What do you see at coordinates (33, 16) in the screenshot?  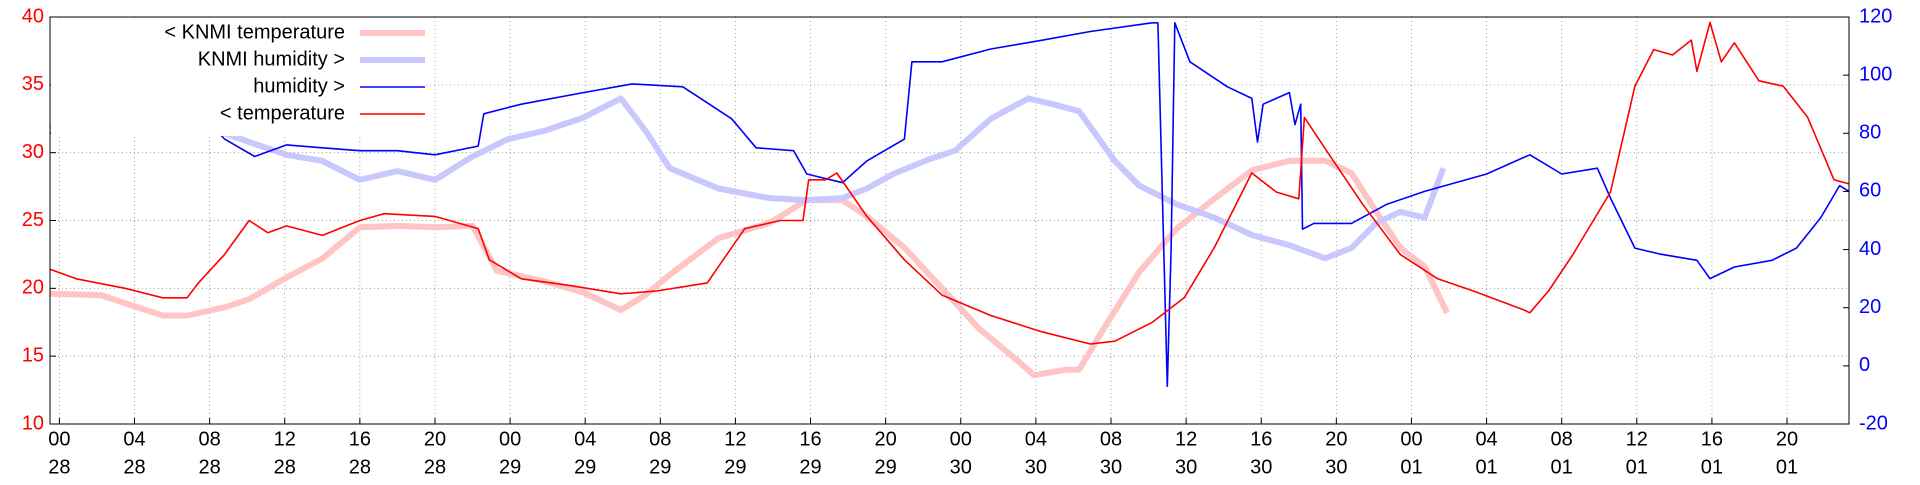 I see `y-tick-label: 40` at bounding box center [33, 16].